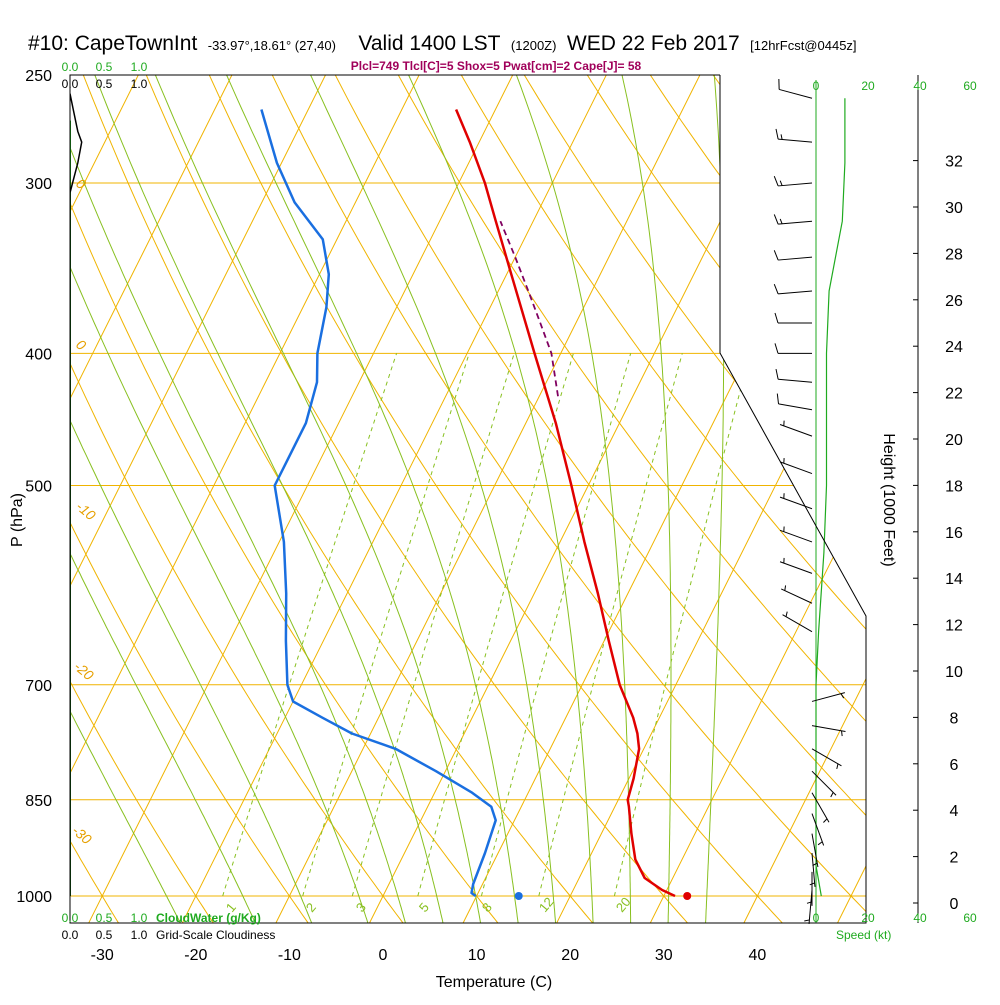 The width and height of the screenshot is (1000, 1005). Describe the element at coordinates (954, 254) in the screenshot. I see `height-tick-label: 28` at that location.